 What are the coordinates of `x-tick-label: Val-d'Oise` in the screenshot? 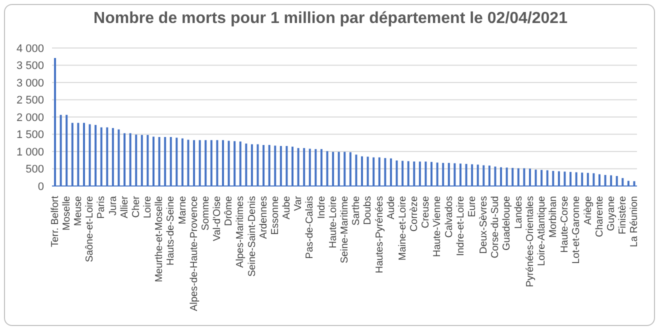 It's located at (218, 219).